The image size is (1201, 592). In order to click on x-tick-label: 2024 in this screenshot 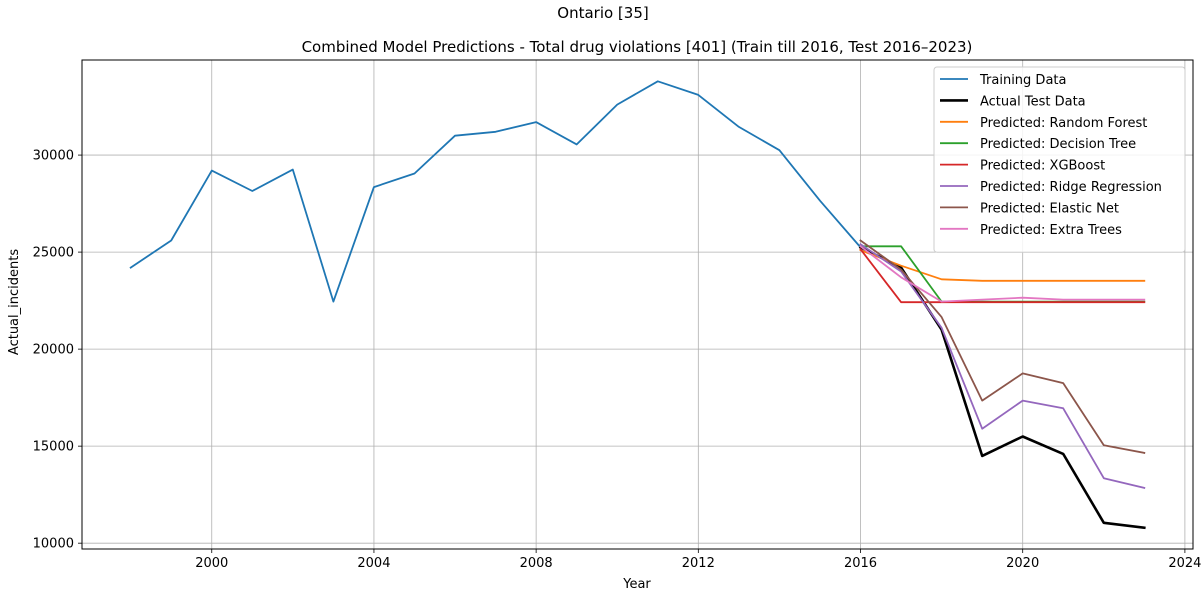, I will do `click(1184, 563)`.